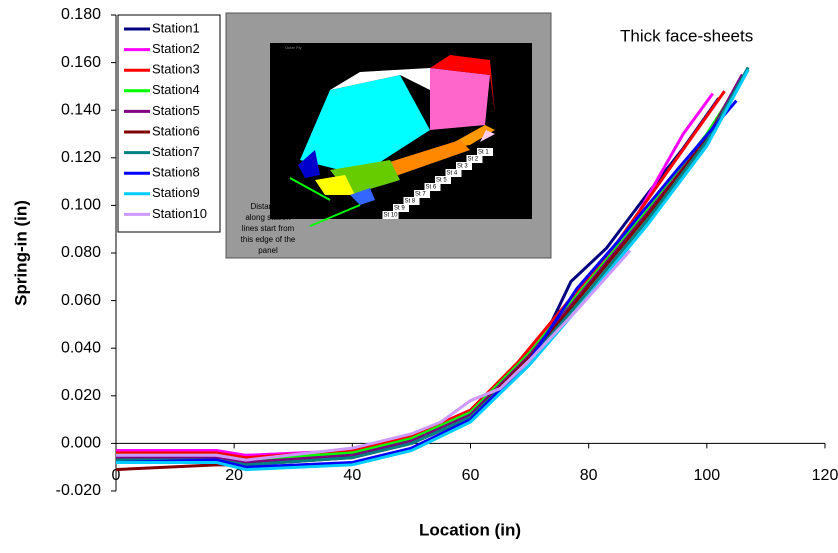  I want to click on x-tick-label: 80, so click(589, 475).